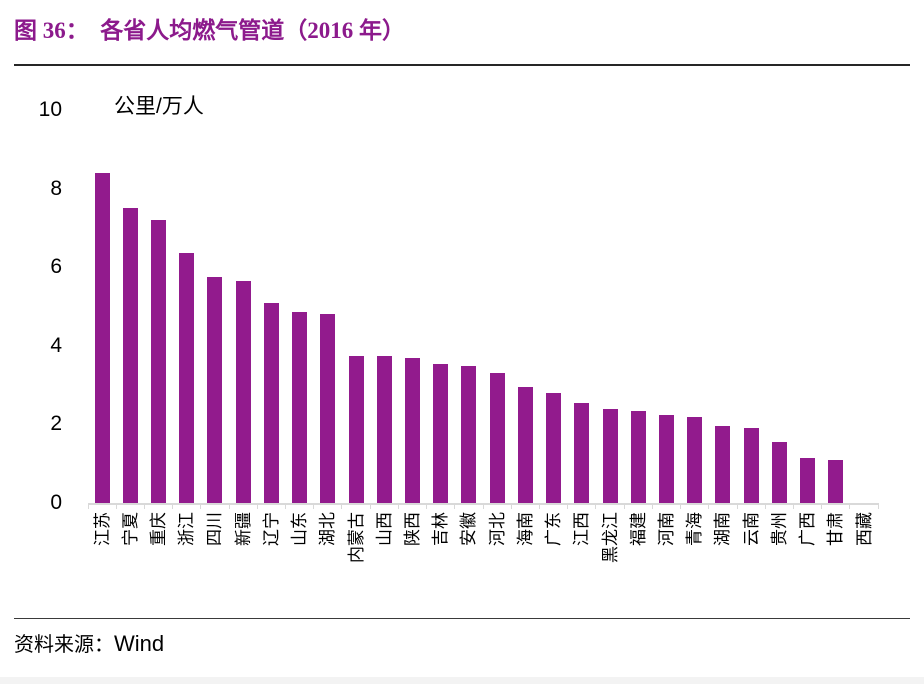 The height and width of the screenshot is (684, 924). I want to click on bar-slot: 浙江, so click(187, 336).